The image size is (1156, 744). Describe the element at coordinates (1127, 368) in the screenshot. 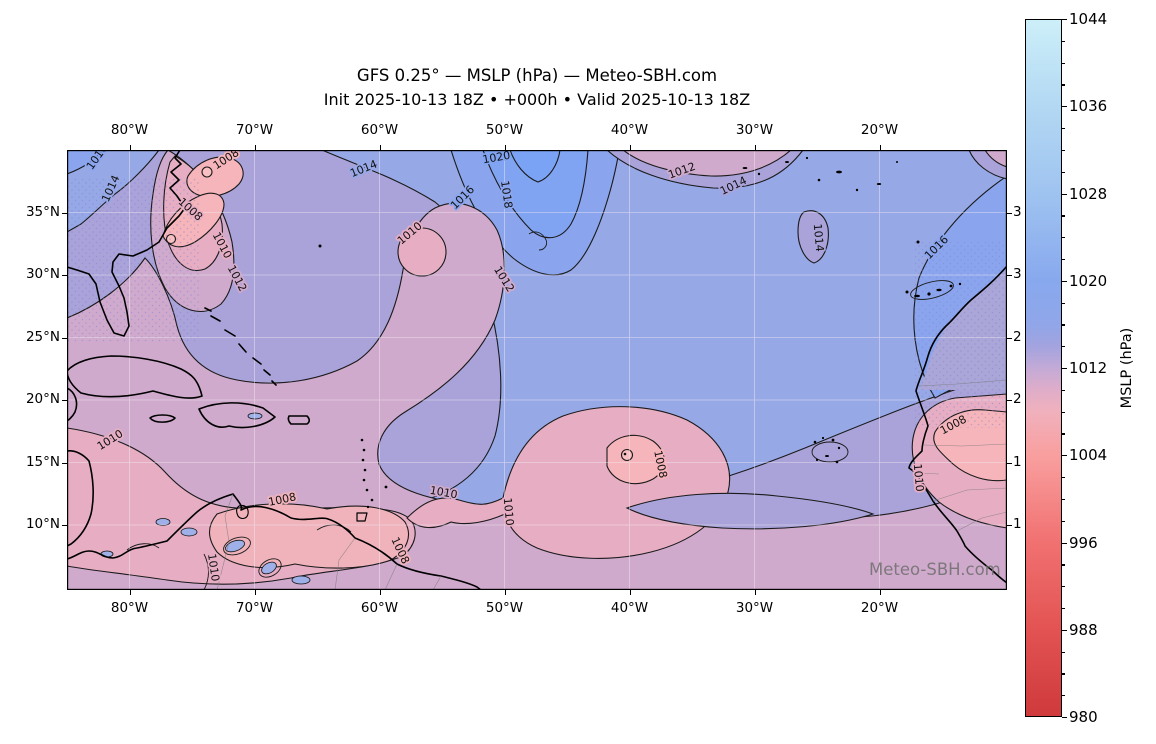

I see `colorbar-axis-label: MSLP (hPa)` at that location.